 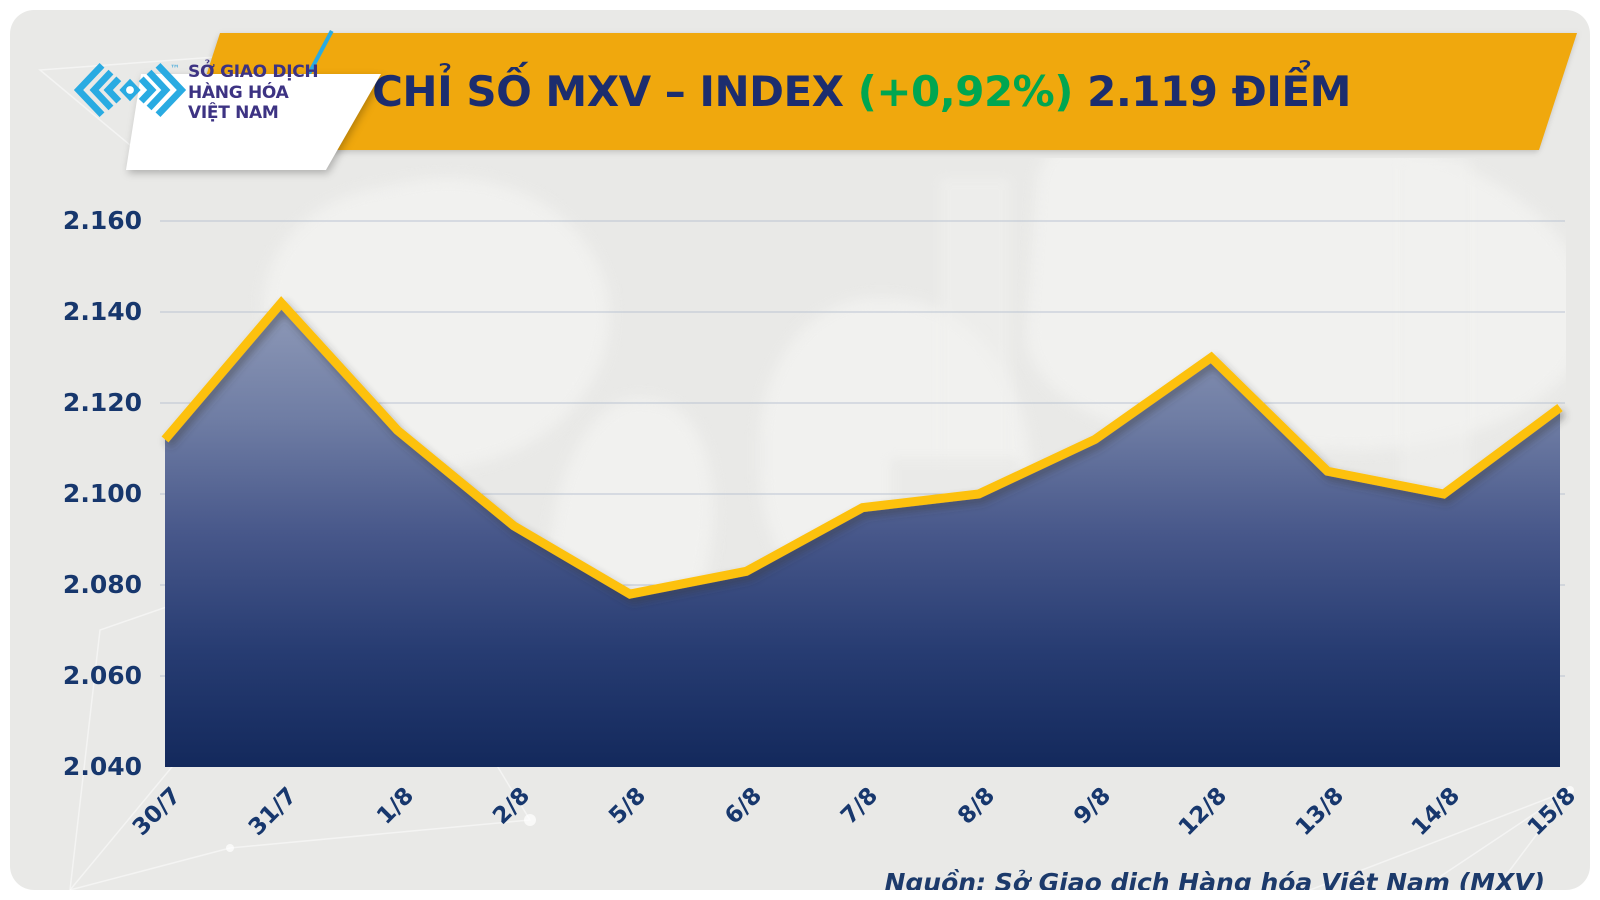 What do you see at coordinates (965, 91) in the screenshot?
I see `title-change-percent: (+0,92%)` at bounding box center [965, 91].